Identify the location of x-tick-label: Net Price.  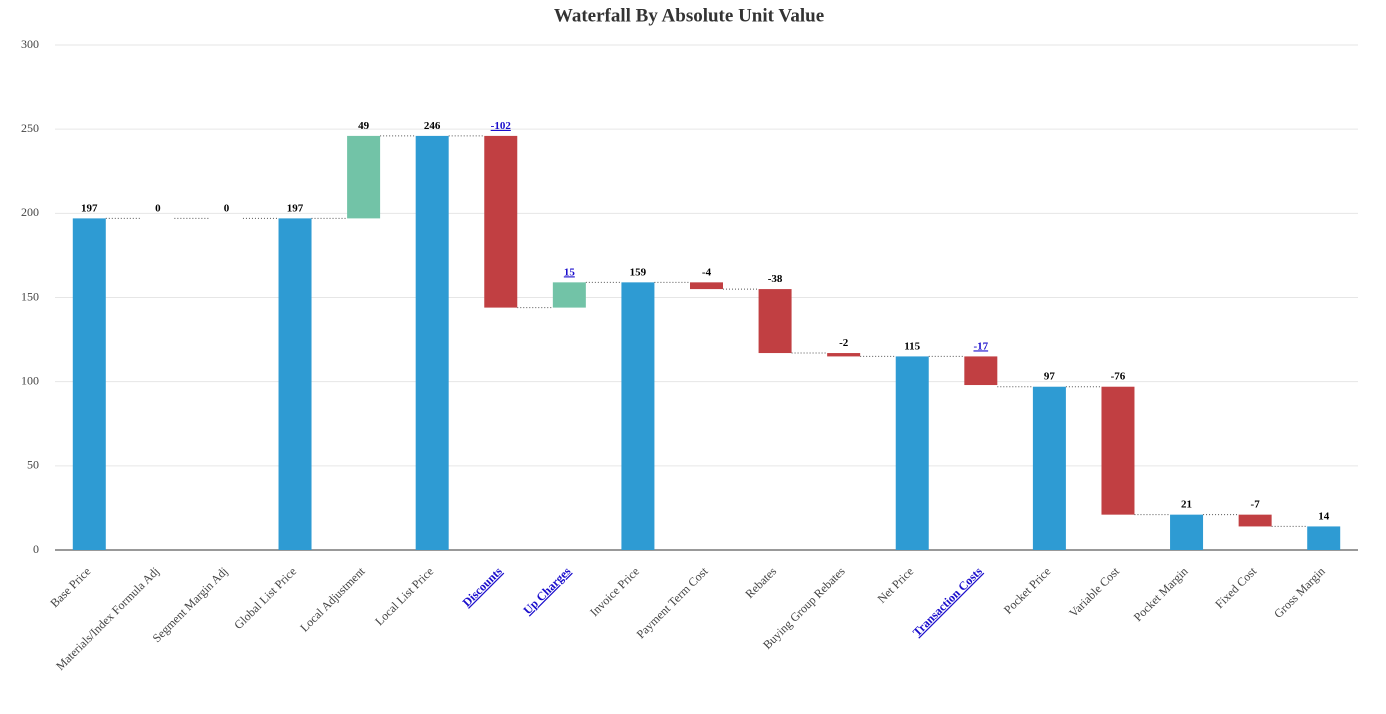
(896, 585).